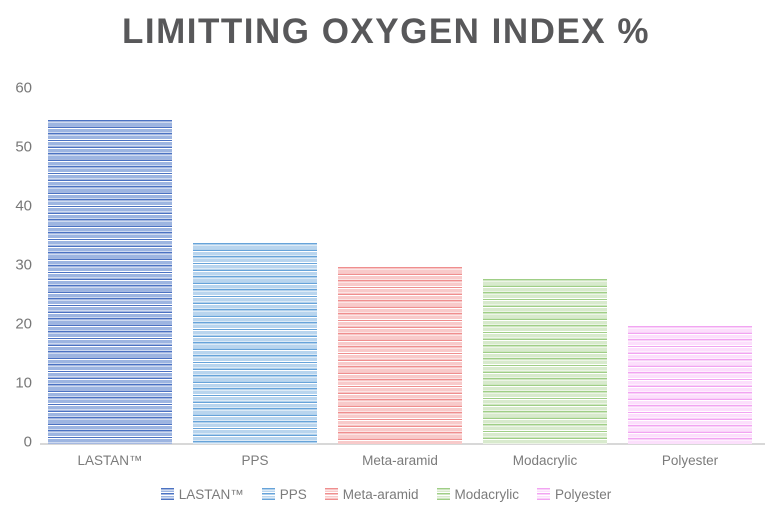 The image size is (772, 513). What do you see at coordinates (255, 460) in the screenshot?
I see `x-category-label: PPS` at bounding box center [255, 460].